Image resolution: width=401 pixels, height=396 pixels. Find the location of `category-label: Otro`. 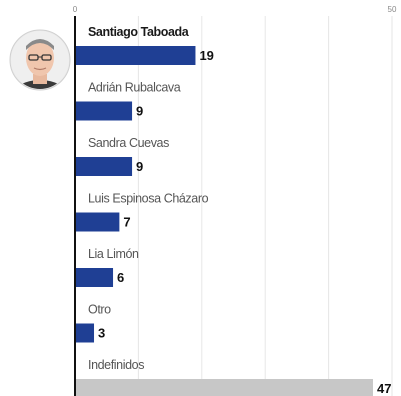

category-label: Otro is located at coordinates (99, 310).